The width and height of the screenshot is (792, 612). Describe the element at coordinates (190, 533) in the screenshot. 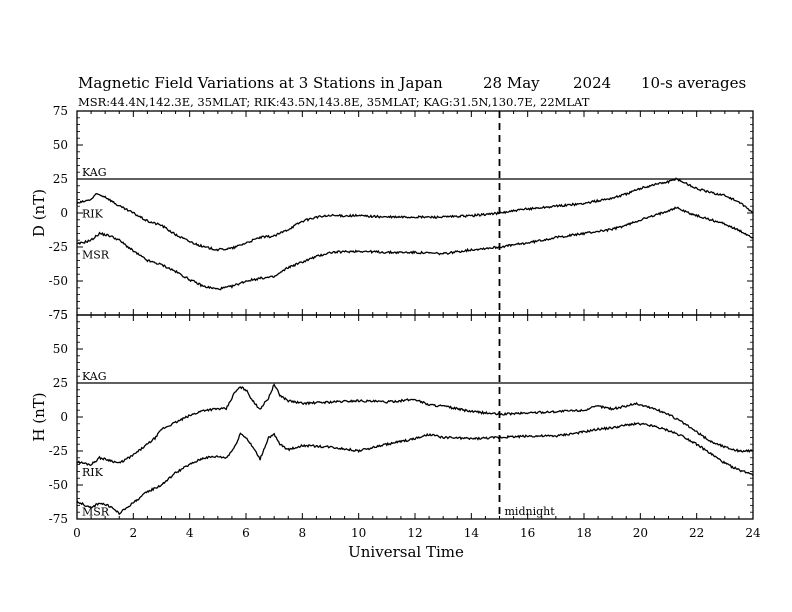

I see `x-tick-label: 4` at that location.